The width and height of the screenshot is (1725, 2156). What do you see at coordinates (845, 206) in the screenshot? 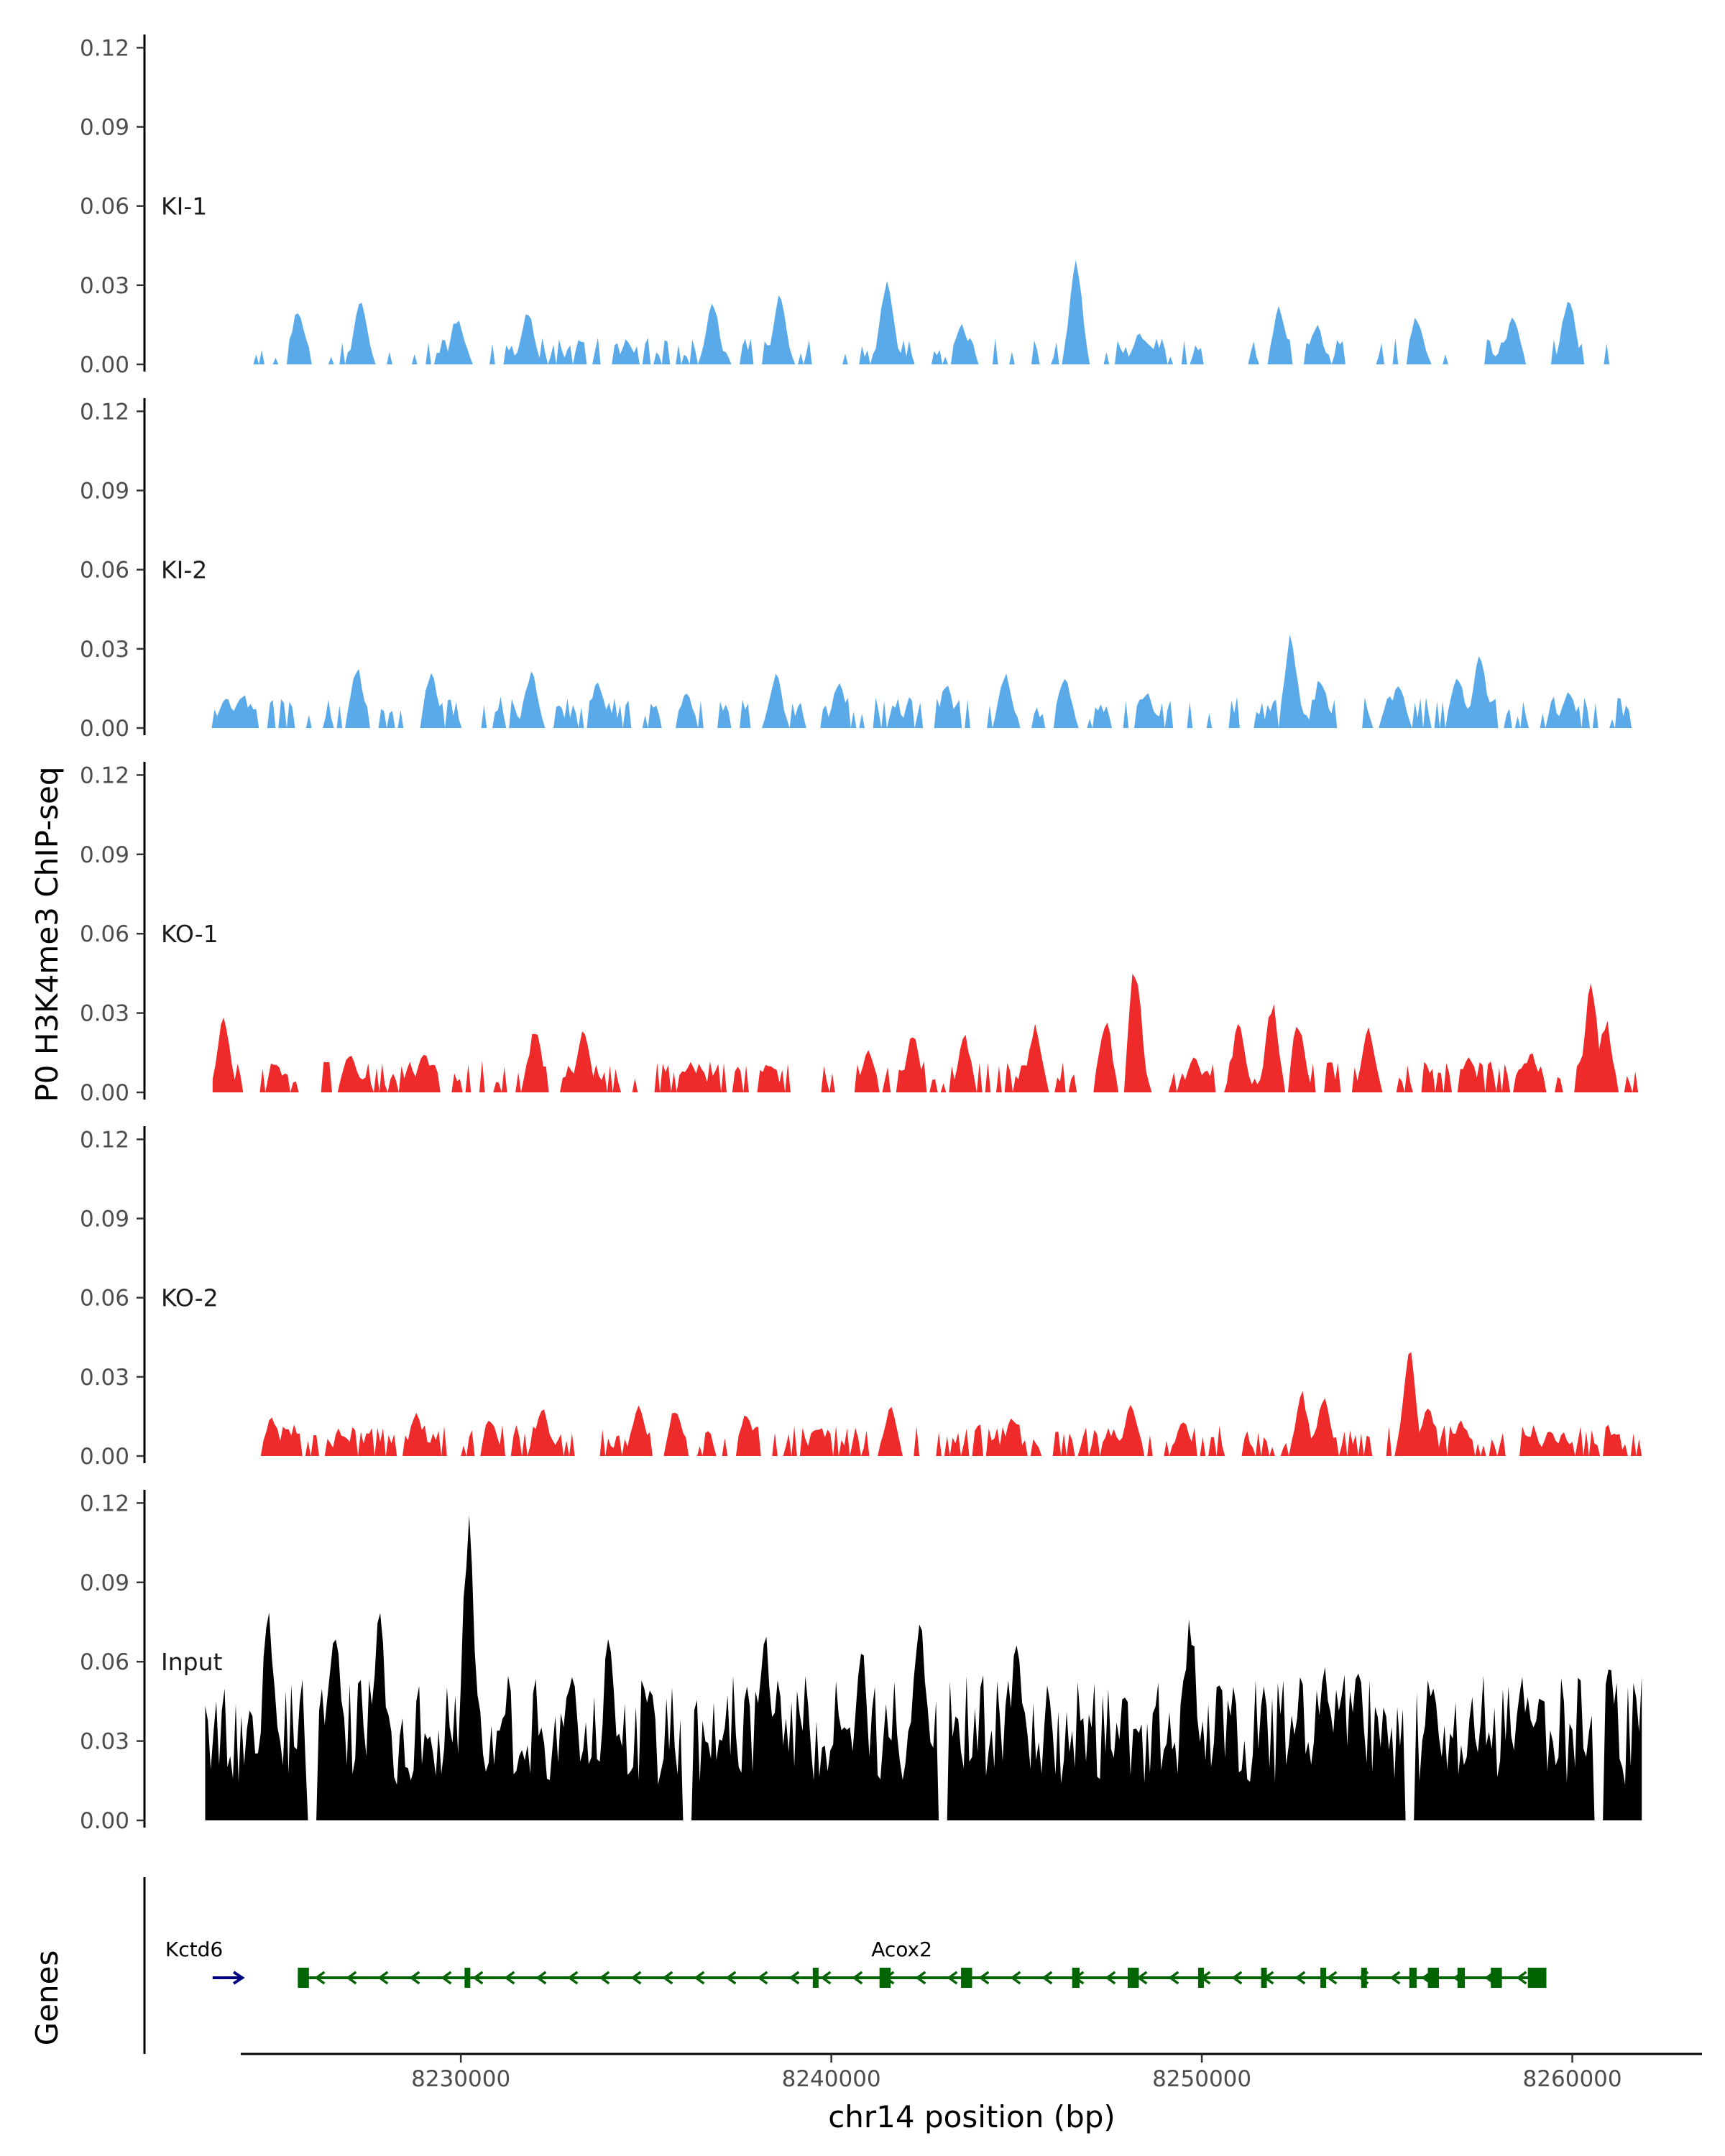
I see `track-ki-1: 0.00 0.03 0.06 0.09 0.12 KI-1` at bounding box center [845, 206].